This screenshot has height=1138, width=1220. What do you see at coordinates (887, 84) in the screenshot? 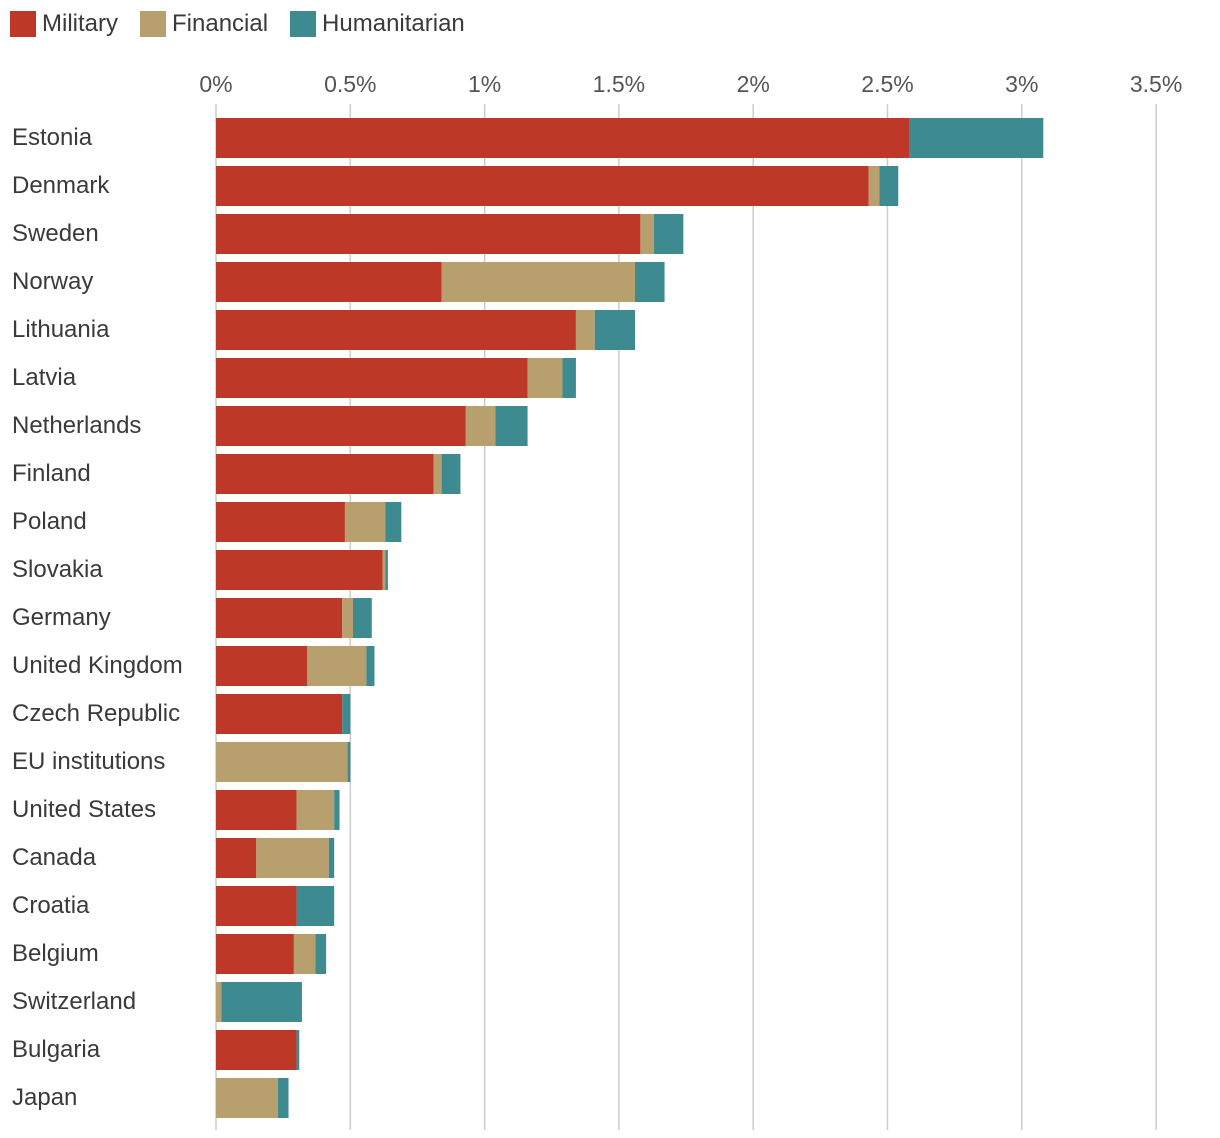
I see `x-tick-label: 2.5%` at bounding box center [887, 84].